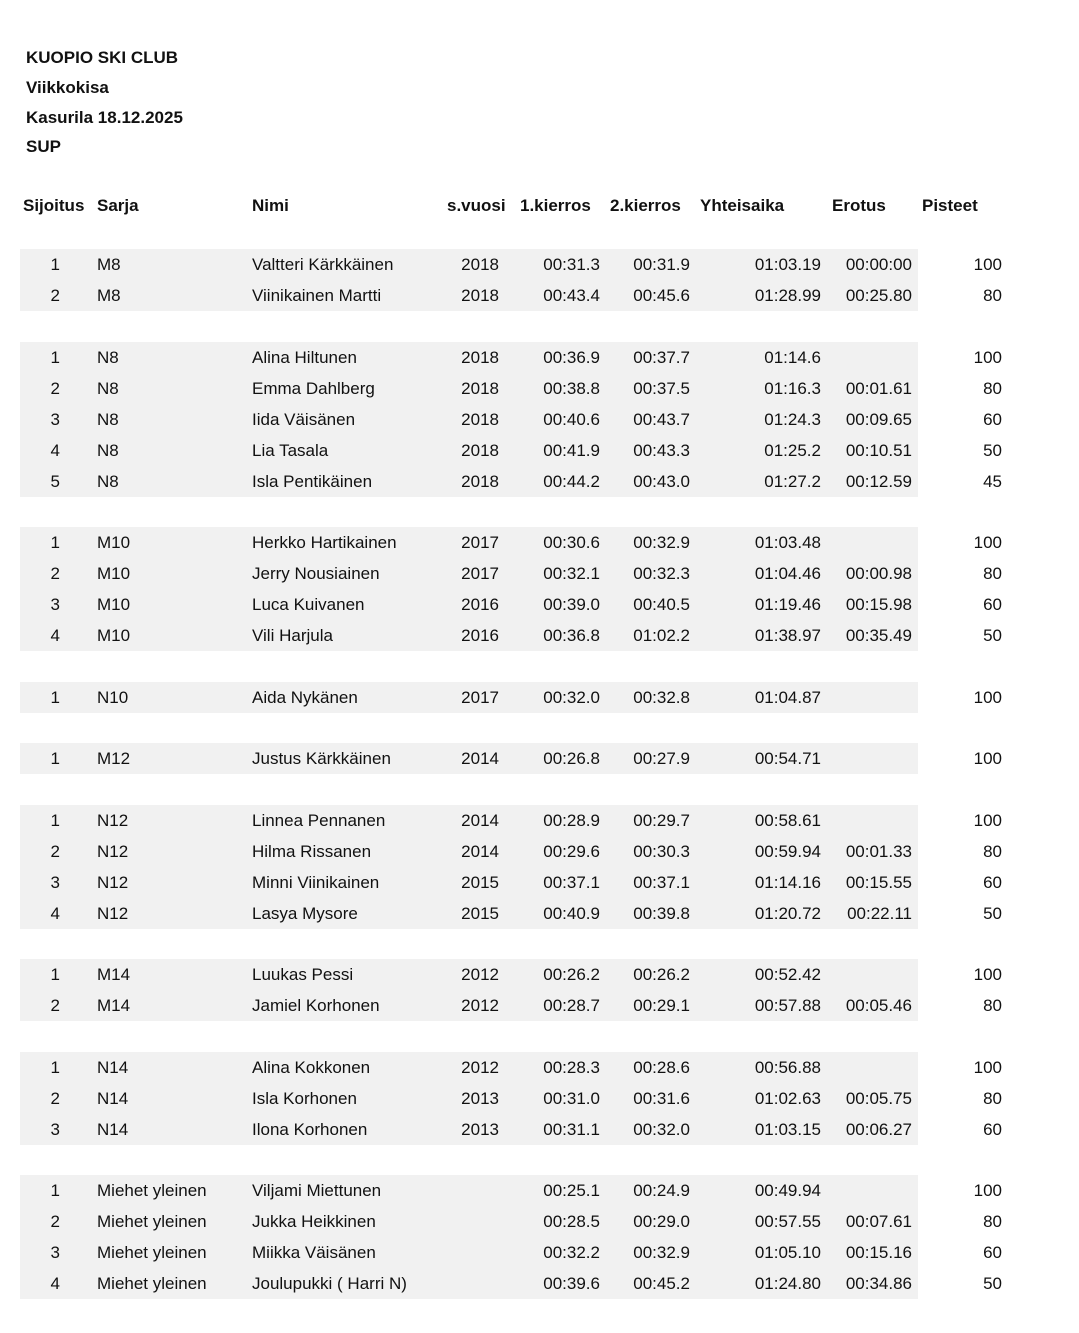 Image resolution: width=1079 pixels, height=1333 pixels. What do you see at coordinates (792, 481) in the screenshot?
I see `cell-total-time: 01:27.2` at bounding box center [792, 481].